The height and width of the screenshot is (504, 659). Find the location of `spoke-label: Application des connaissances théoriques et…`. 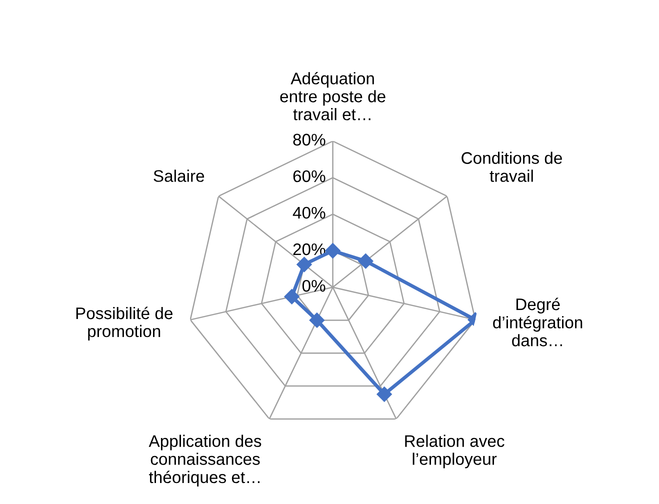

spoke-label: Application des connaissances théoriques et… is located at coordinates (205, 460).